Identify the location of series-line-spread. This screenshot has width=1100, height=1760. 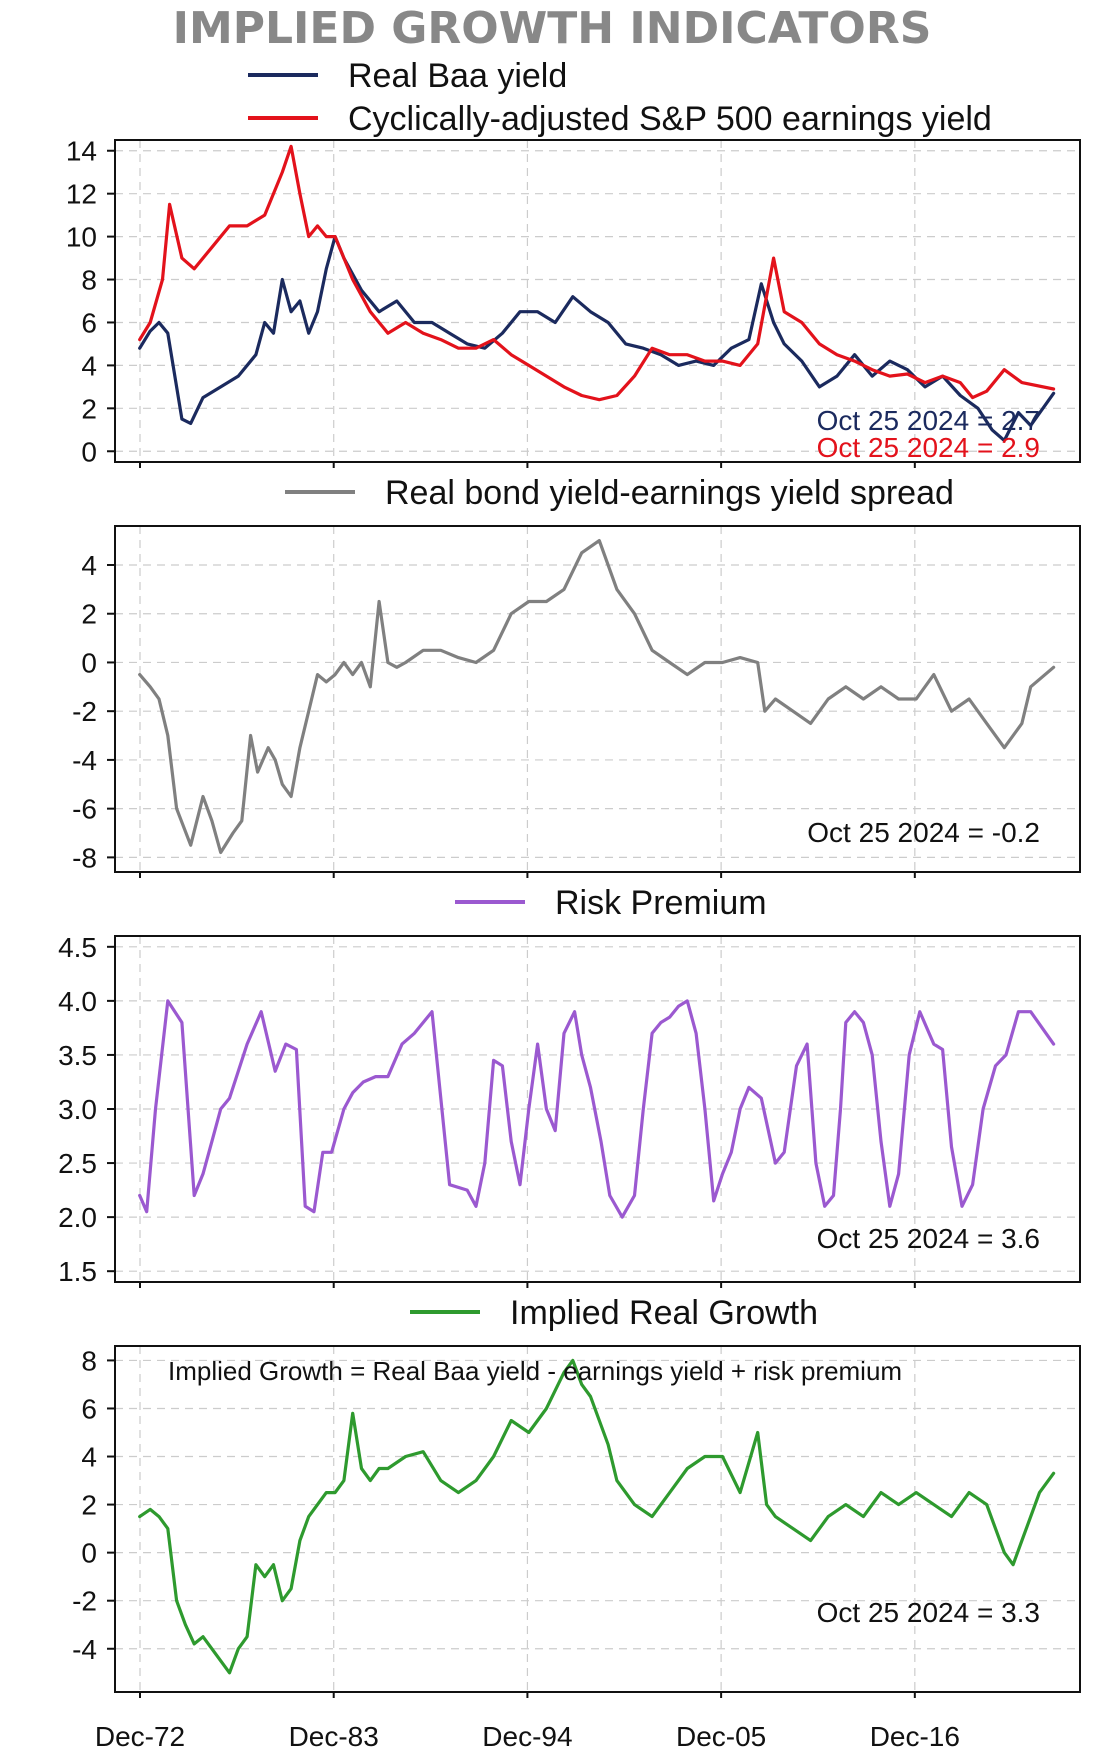
(597, 697).